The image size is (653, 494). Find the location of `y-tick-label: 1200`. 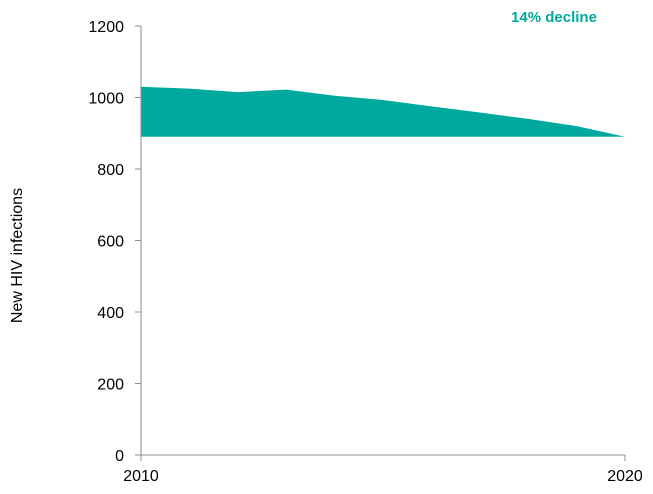

y-tick-label: 1200 is located at coordinates (106, 27).